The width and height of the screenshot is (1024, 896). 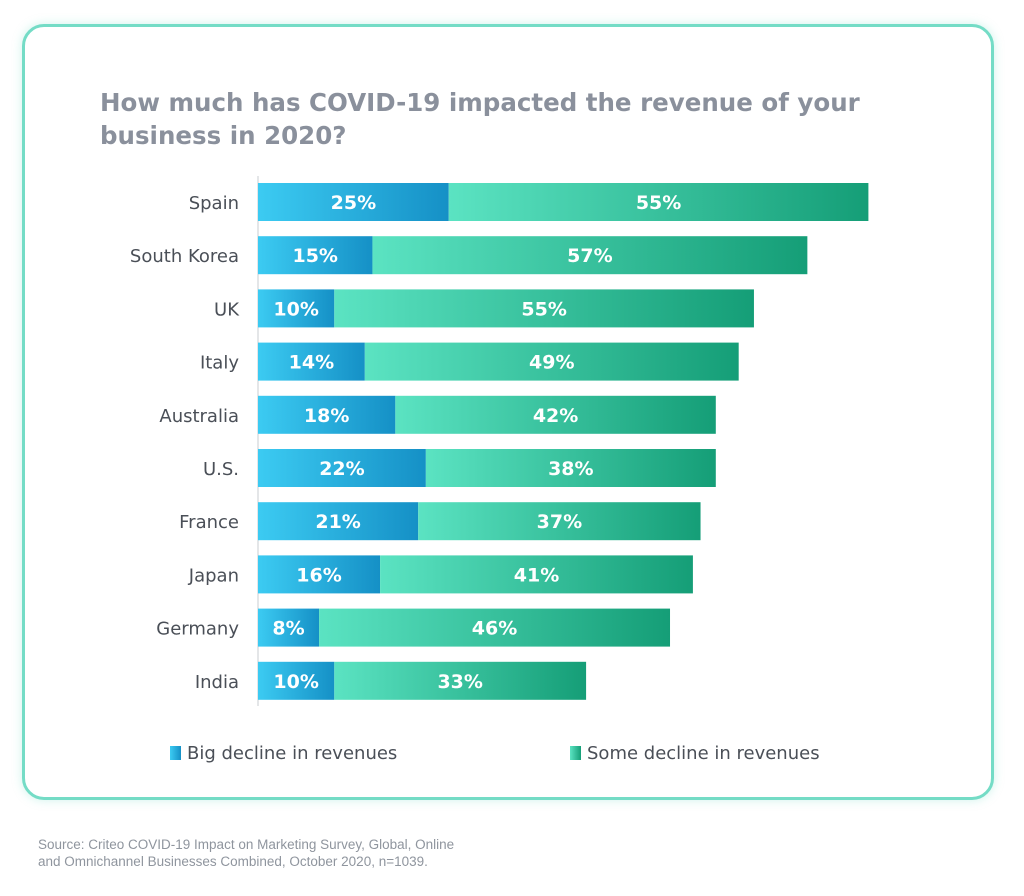 What do you see at coordinates (227, 309) in the screenshot?
I see `category-label-uk: UK` at bounding box center [227, 309].